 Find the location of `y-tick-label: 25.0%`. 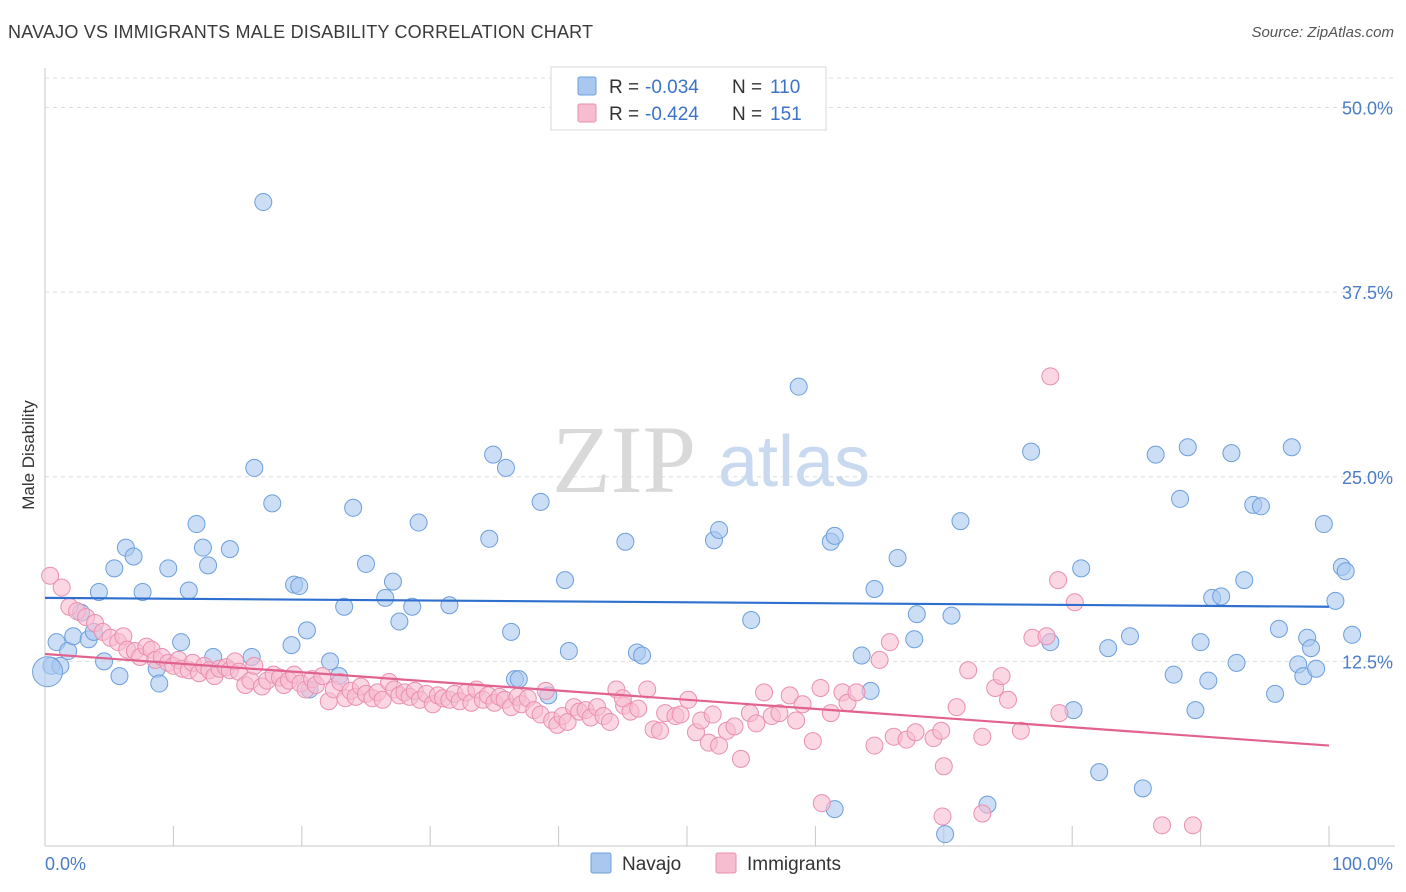

y-tick-label: 25.0% is located at coordinates (1367, 478).